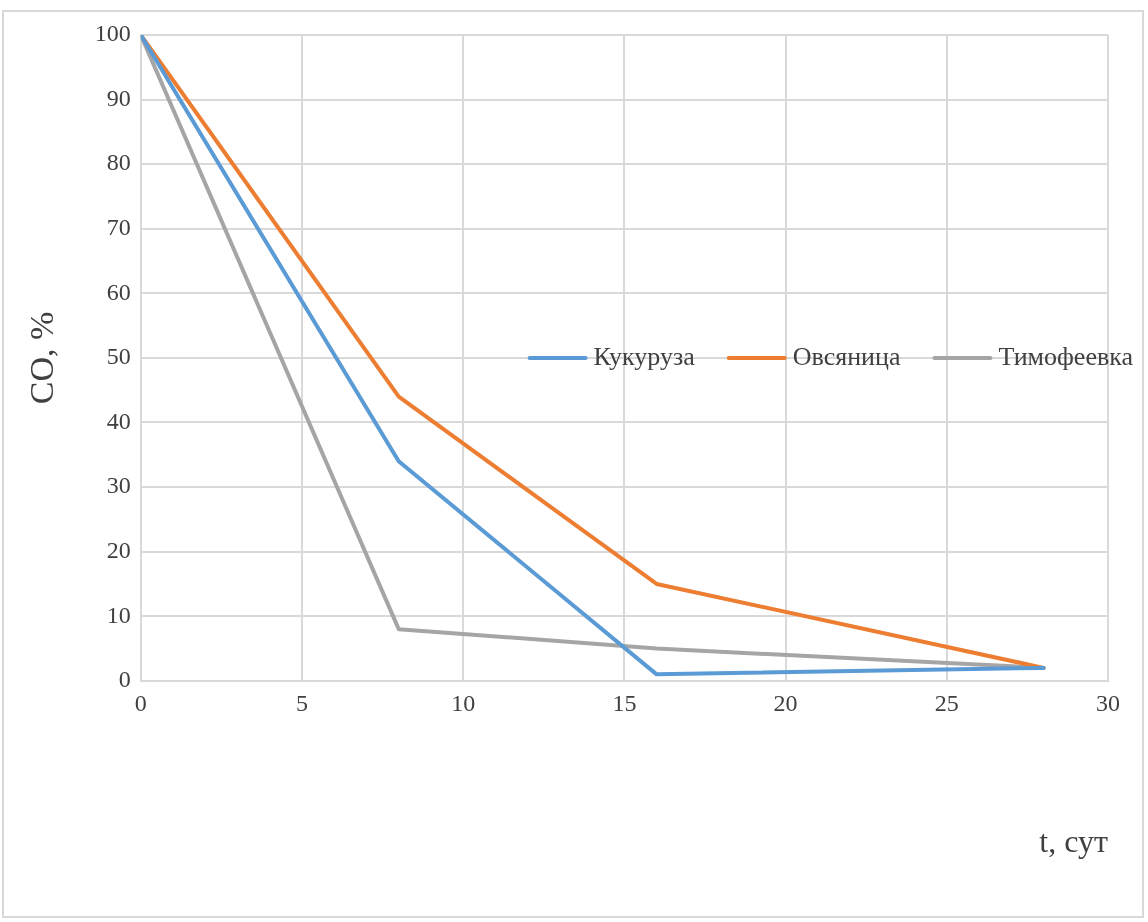 This screenshot has height=922, width=1148. What do you see at coordinates (118, 614) in the screenshot?
I see `y-tick-label: 10` at bounding box center [118, 614].